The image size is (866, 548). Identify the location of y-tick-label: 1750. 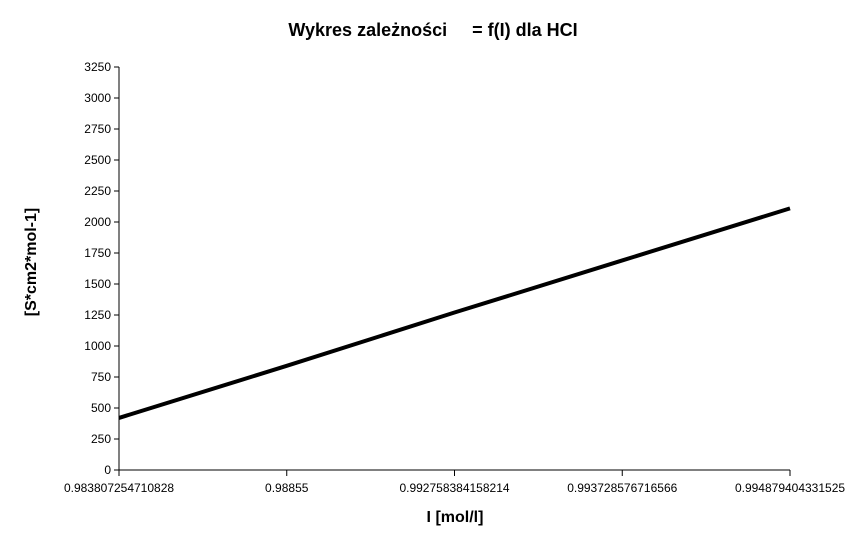
(97, 253).